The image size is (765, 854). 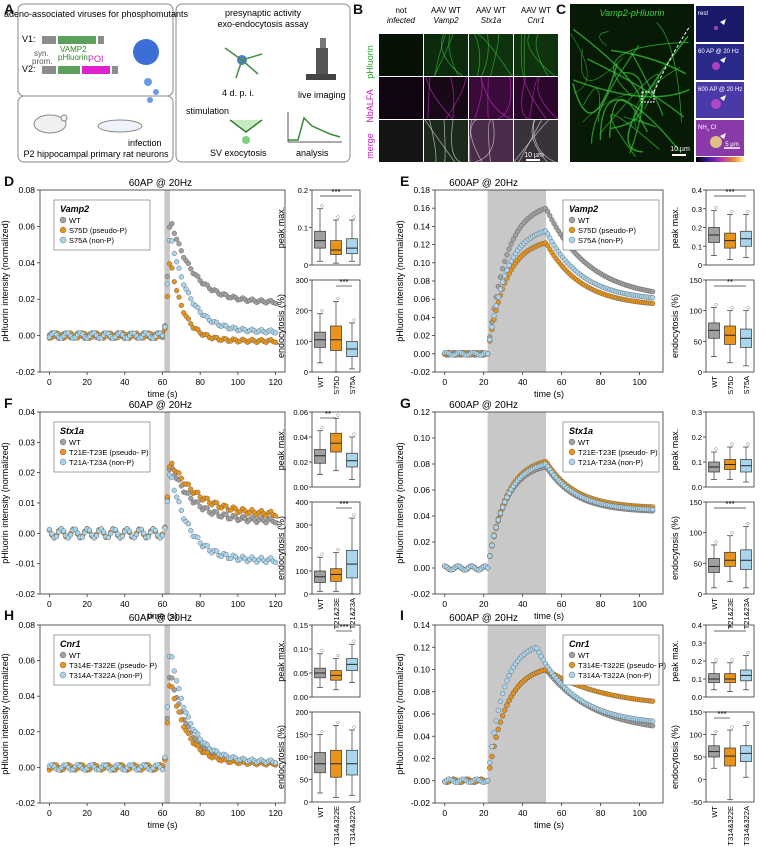 What do you see at coordinates (312, 153) in the screenshot?
I see `analysis-label: analysis` at bounding box center [312, 153].